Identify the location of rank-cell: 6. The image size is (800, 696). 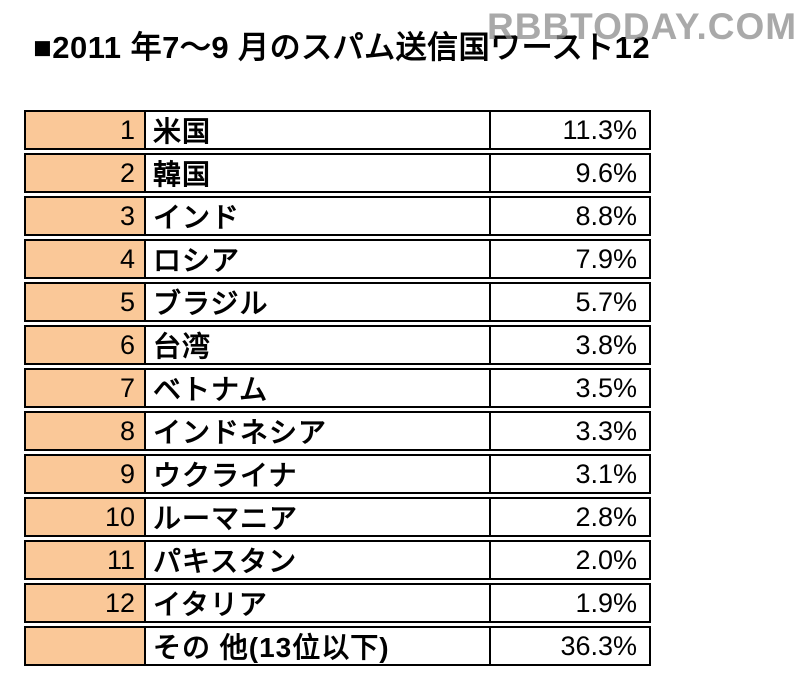
(85, 345).